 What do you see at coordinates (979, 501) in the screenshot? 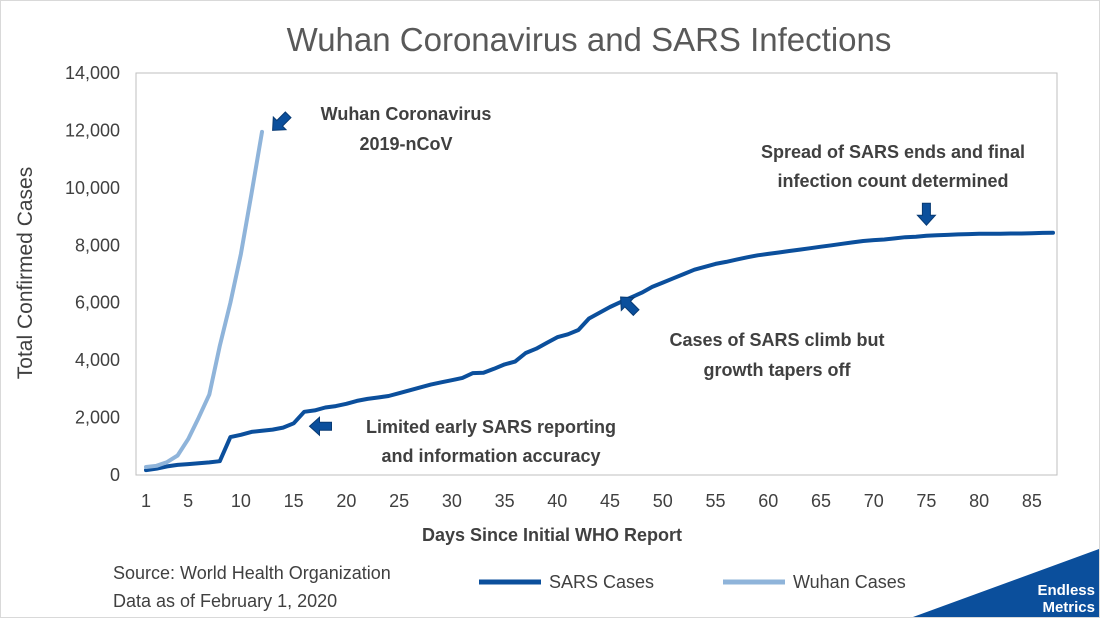
I see `x-tick-label: 80` at bounding box center [979, 501].